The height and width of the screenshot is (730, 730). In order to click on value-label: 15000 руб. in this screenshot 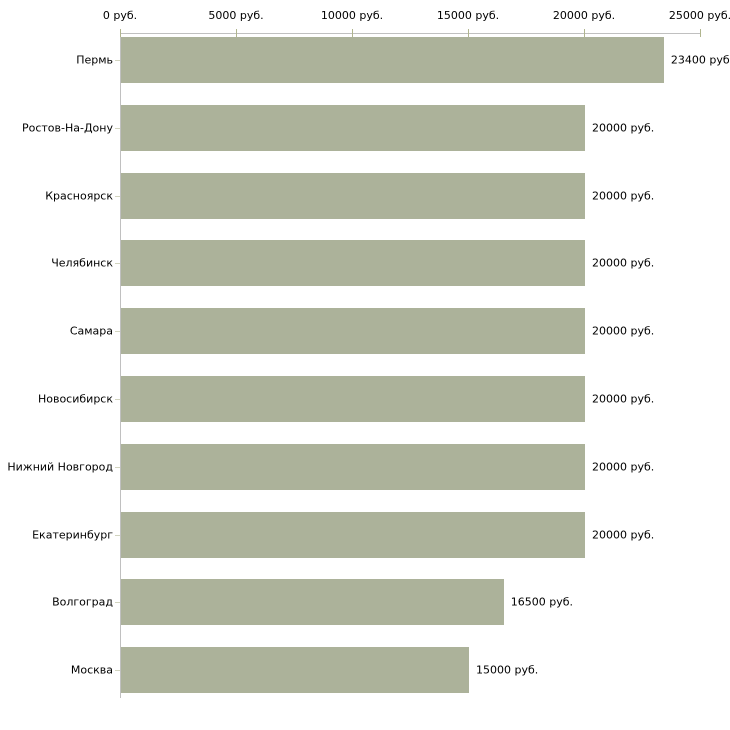, I will do `click(507, 670)`.